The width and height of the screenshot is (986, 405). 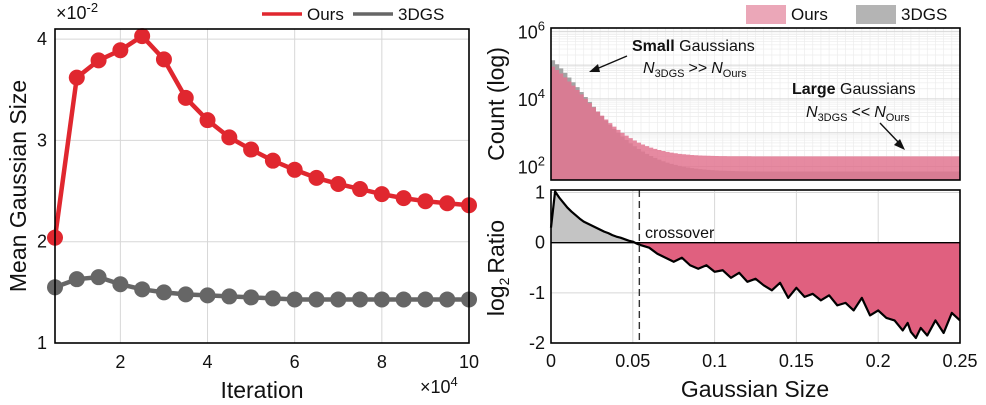 What do you see at coordinates (796, 361) in the screenshot?
I see `x-tick-label: 0.15` at bounding box center [796, 361].